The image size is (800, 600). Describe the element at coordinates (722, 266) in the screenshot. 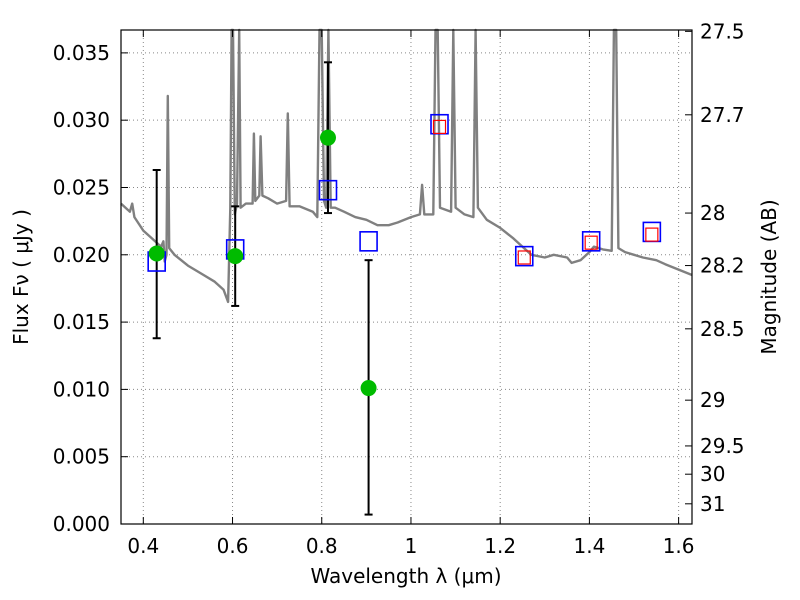

I see `right-tick-label: 28.2` at that location.